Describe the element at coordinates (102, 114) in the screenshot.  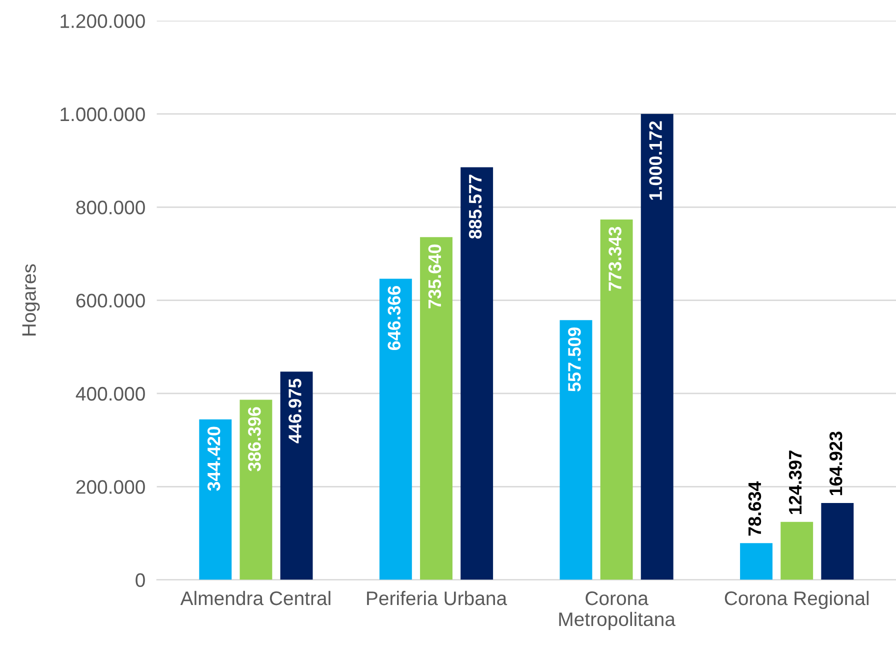
I see `y-tick-label: 1.000.000` at that location.